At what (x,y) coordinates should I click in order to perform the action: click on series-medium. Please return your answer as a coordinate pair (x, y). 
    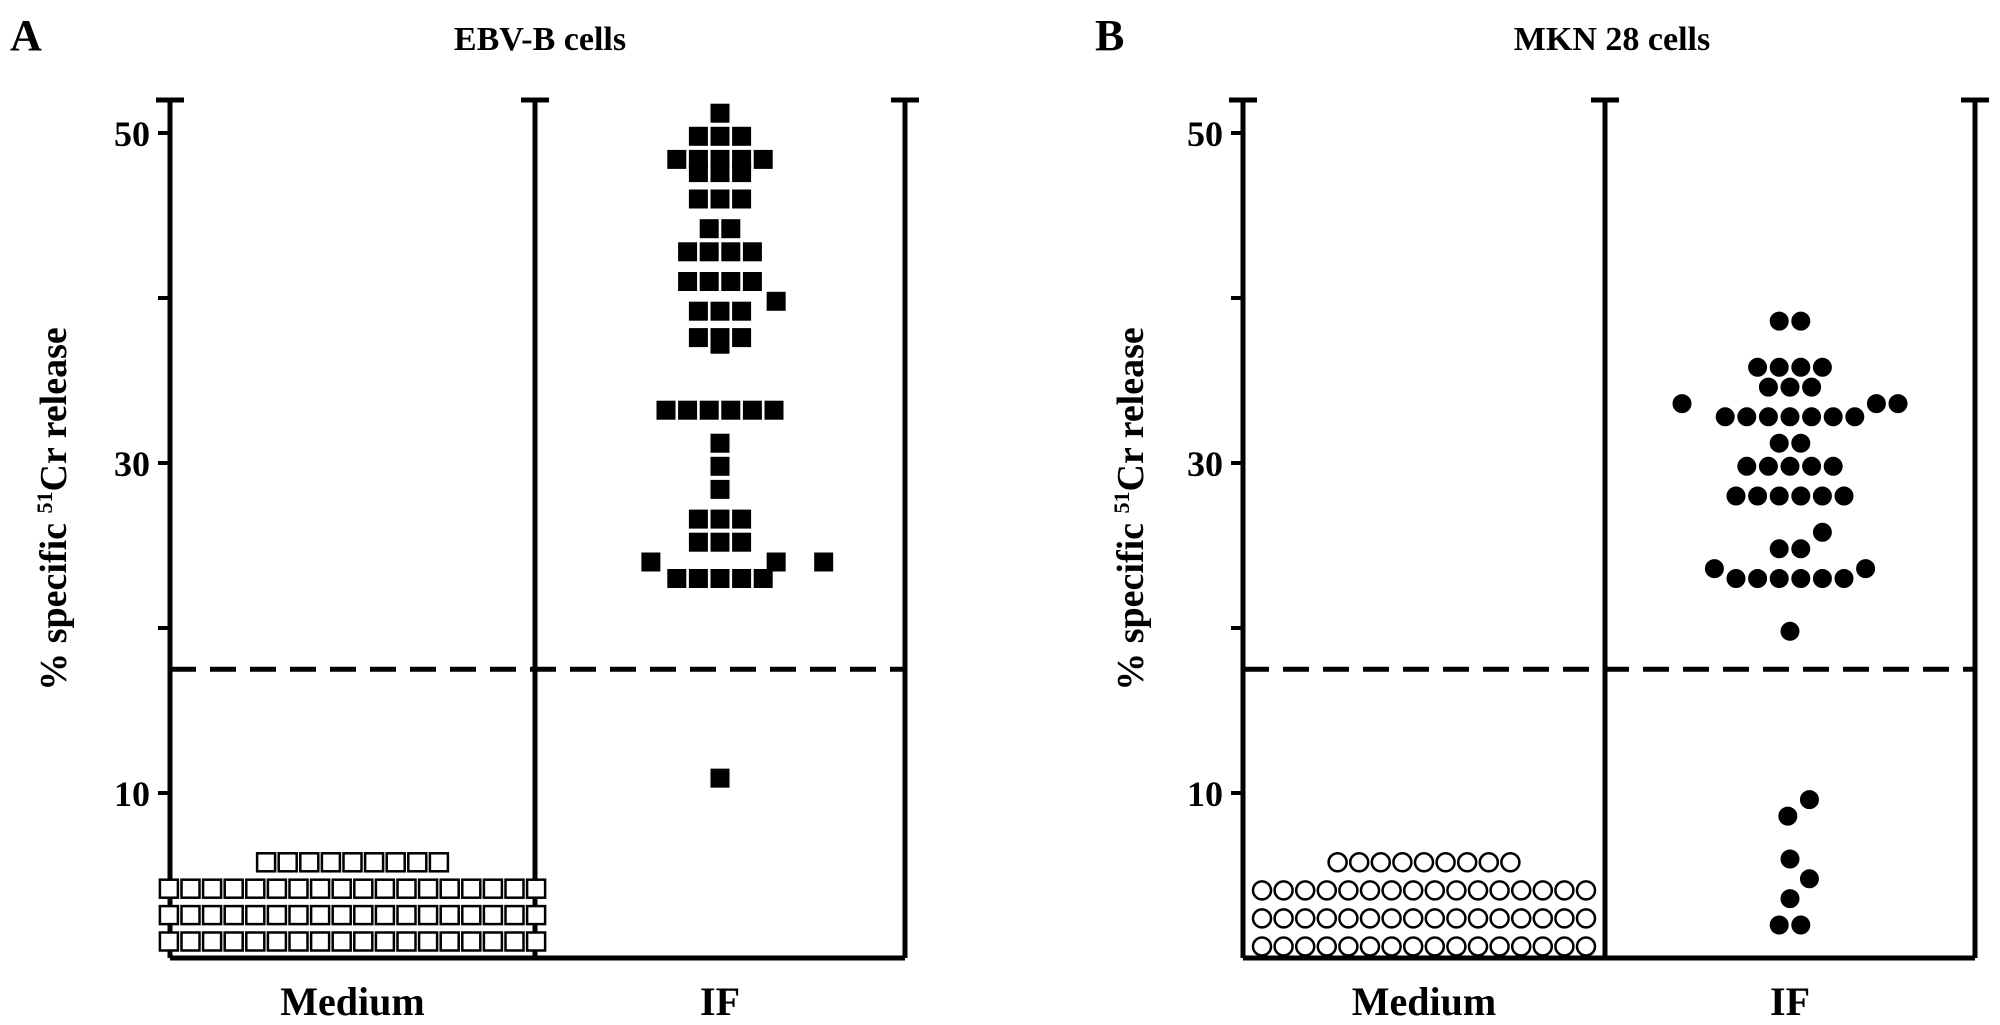
    Looking at the image, I should click on (352, 902).